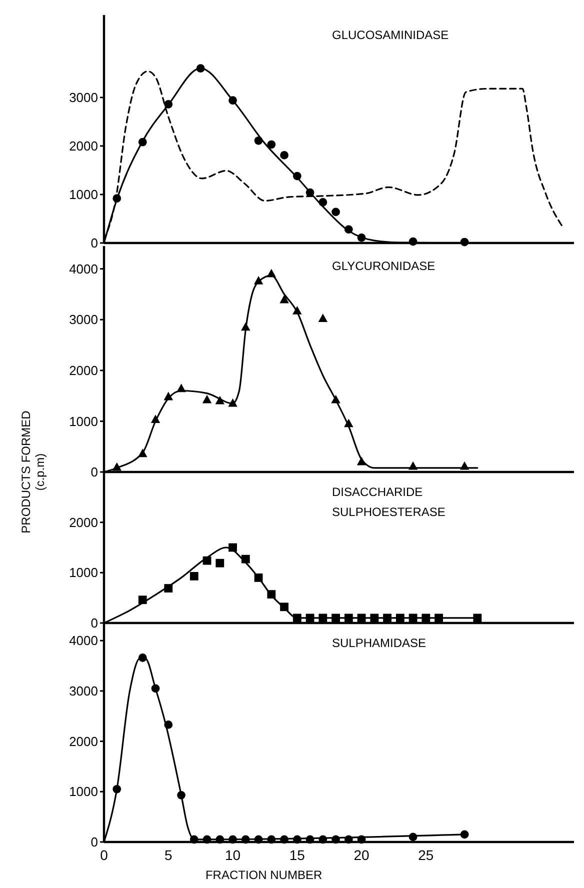  What do you see at coordinates (362, 855) in the screenshot?
I see `x-tick-label: 20` at bounding box center [362, 855].